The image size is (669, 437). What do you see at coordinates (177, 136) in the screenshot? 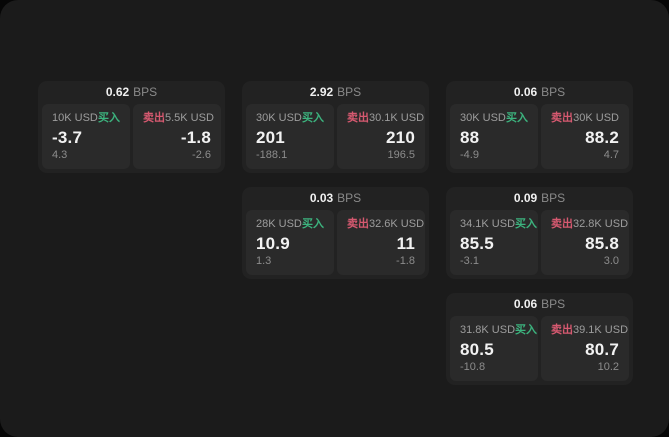
I see `sell-panel: 卖出 5.5K USD -1.8 -2.6` at bounding box center [177, 136].